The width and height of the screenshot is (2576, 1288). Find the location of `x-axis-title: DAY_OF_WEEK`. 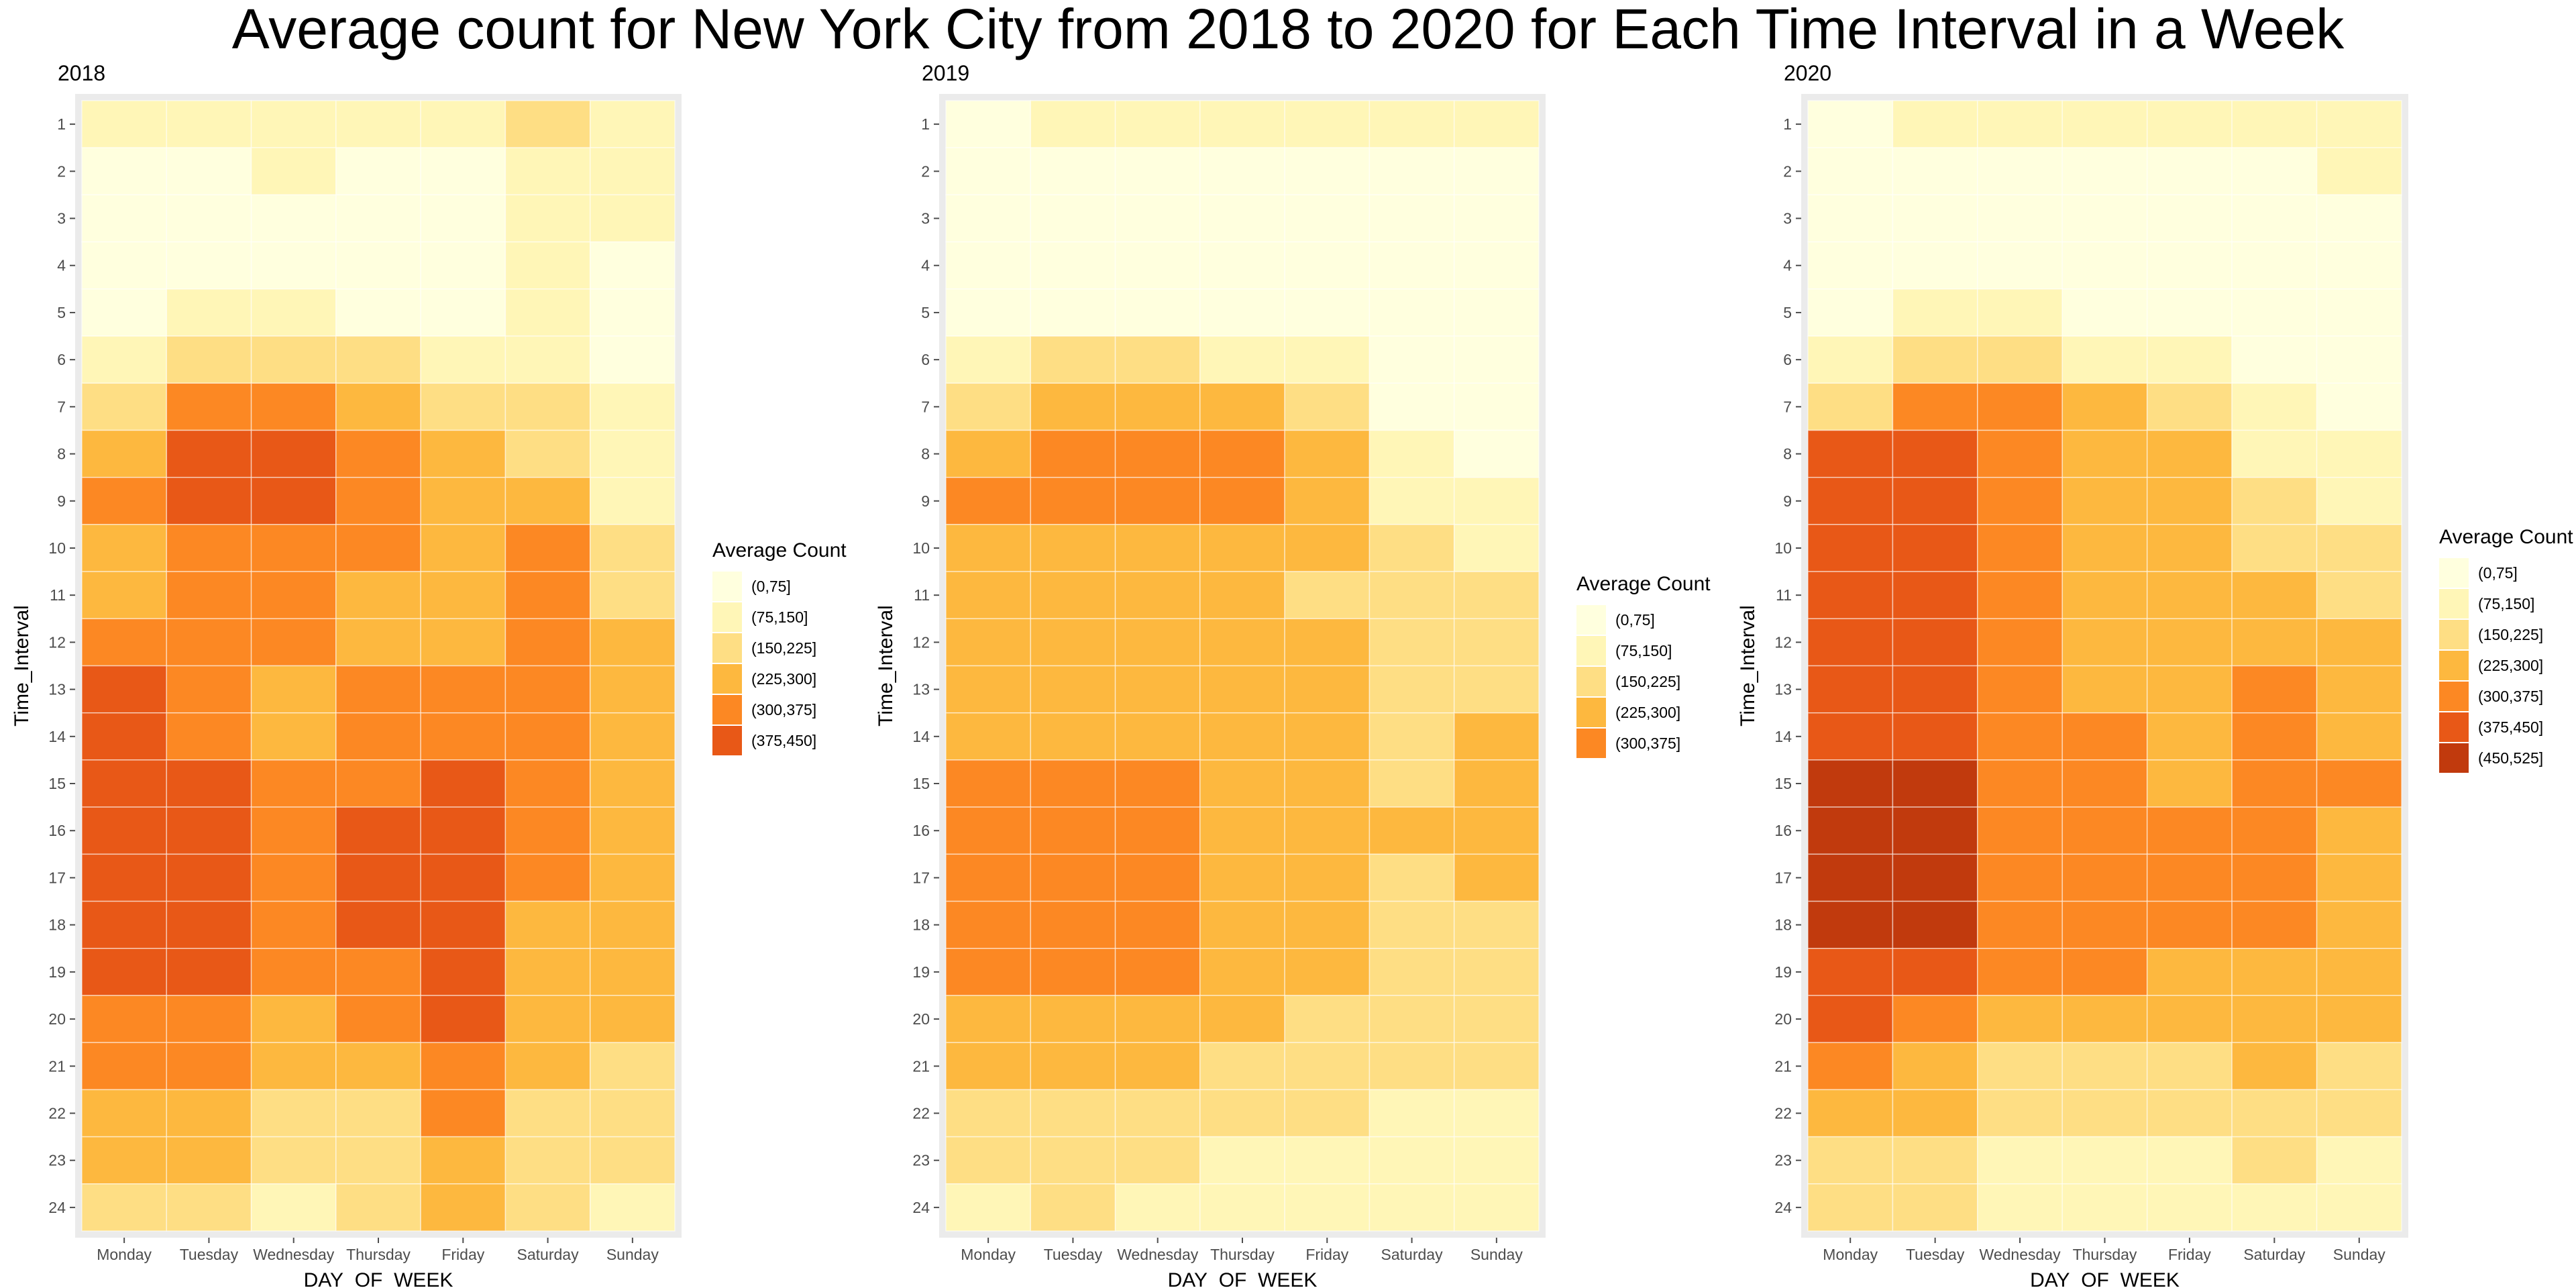

x-axis-title: DAY_OF_WEEK is located at coordinates (378, 1278).